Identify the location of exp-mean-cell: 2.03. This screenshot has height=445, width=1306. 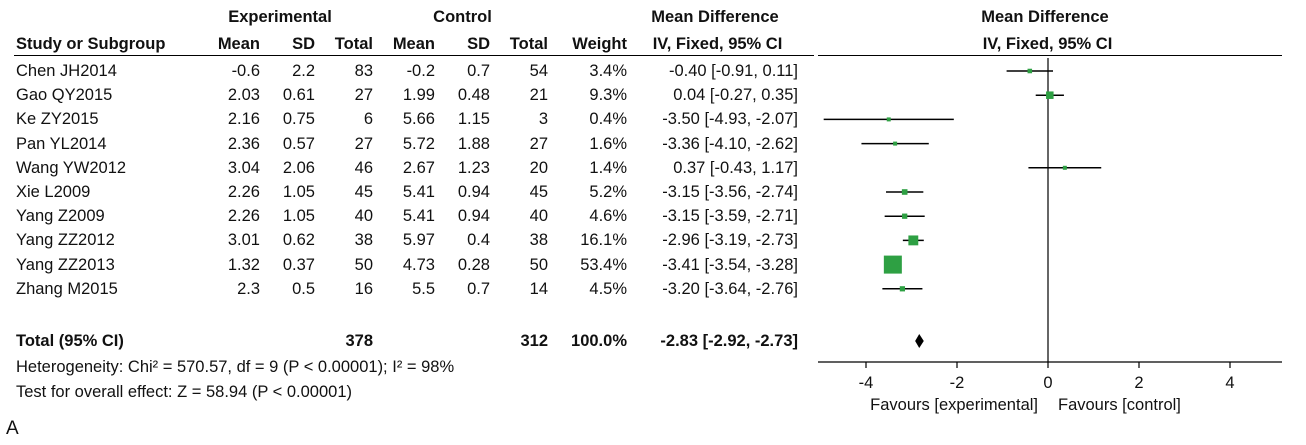
(243, 95).